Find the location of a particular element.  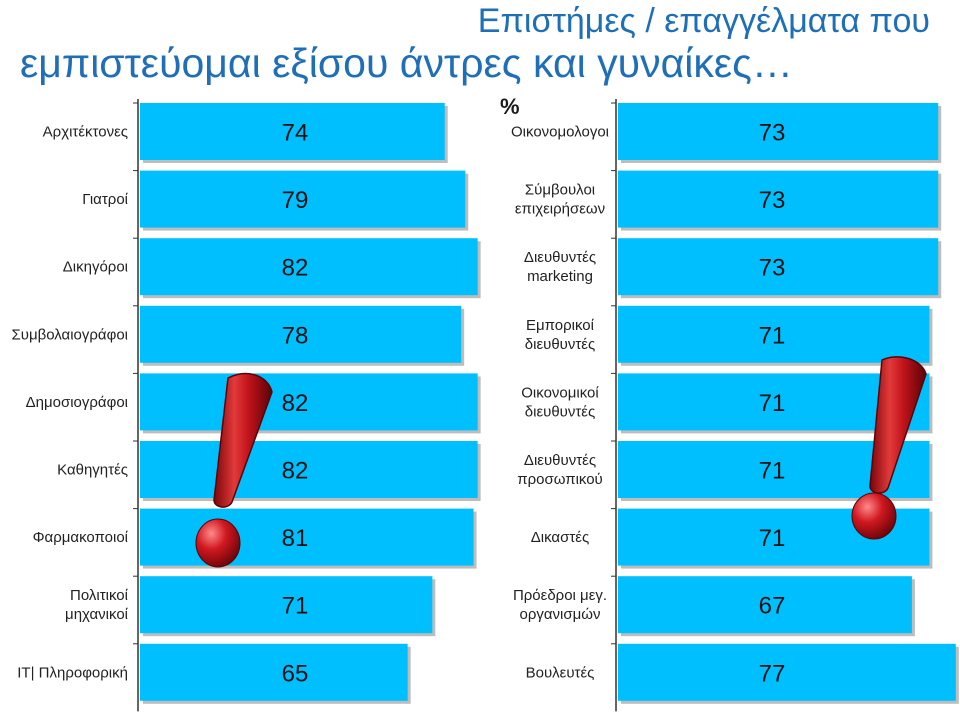

right-category-label-5: Διευθυντές προσωπικού is located at coordinates (560, 470).